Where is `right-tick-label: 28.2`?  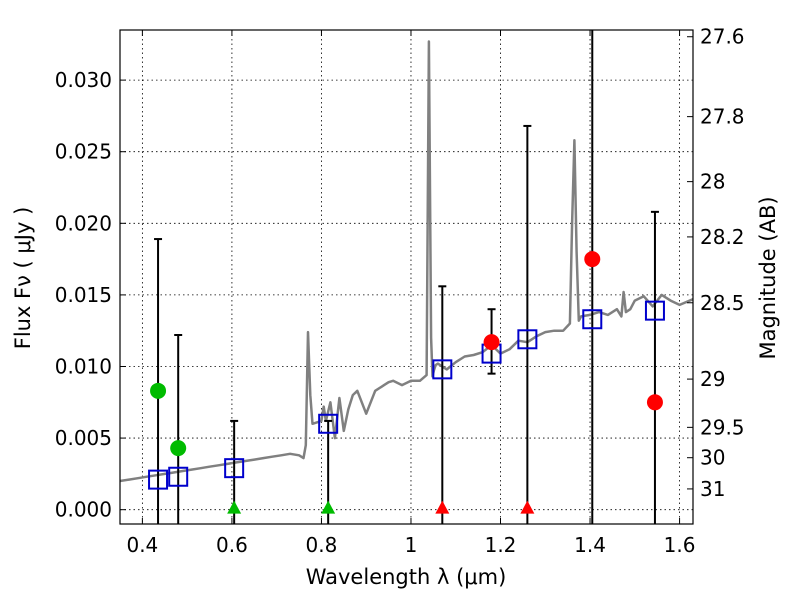
right-tick-label: 28.2 is located at coordinates (722, 237).